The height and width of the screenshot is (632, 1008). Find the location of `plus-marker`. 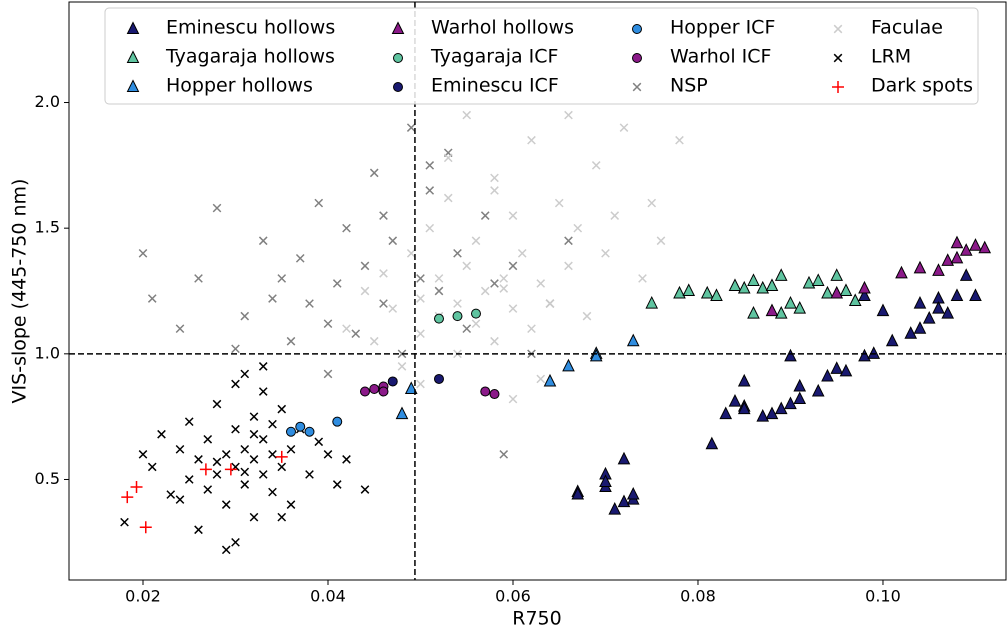

plus-marker is located at coordinates (281, 456).